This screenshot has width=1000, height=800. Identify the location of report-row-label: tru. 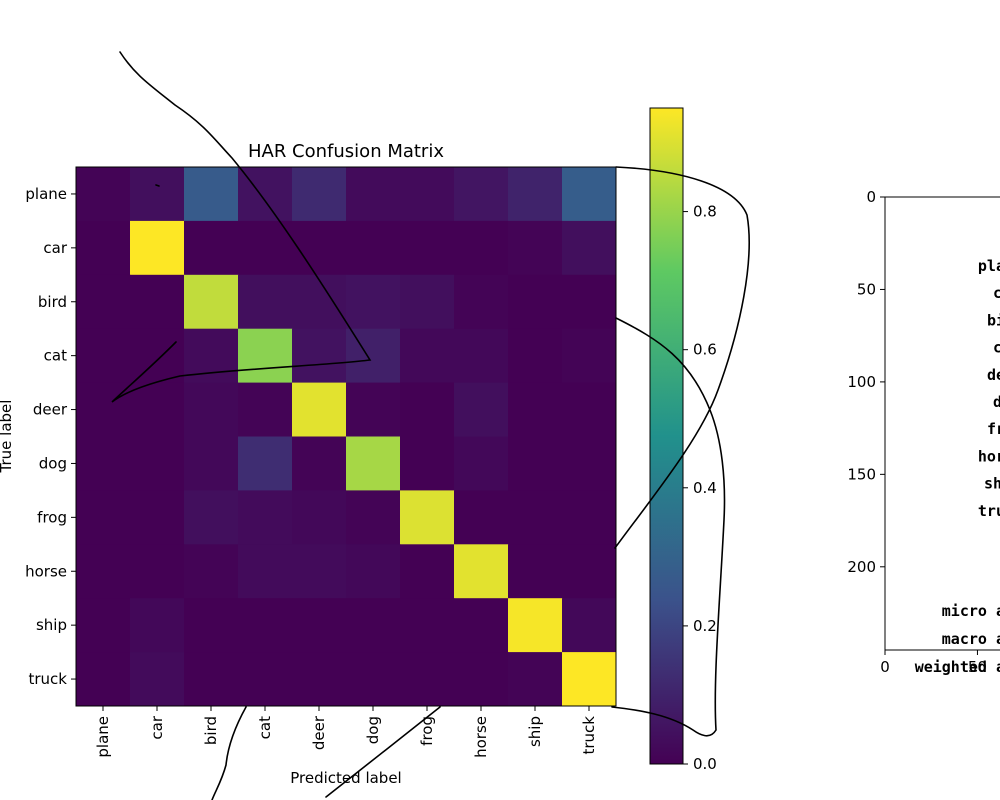
(989, 511).